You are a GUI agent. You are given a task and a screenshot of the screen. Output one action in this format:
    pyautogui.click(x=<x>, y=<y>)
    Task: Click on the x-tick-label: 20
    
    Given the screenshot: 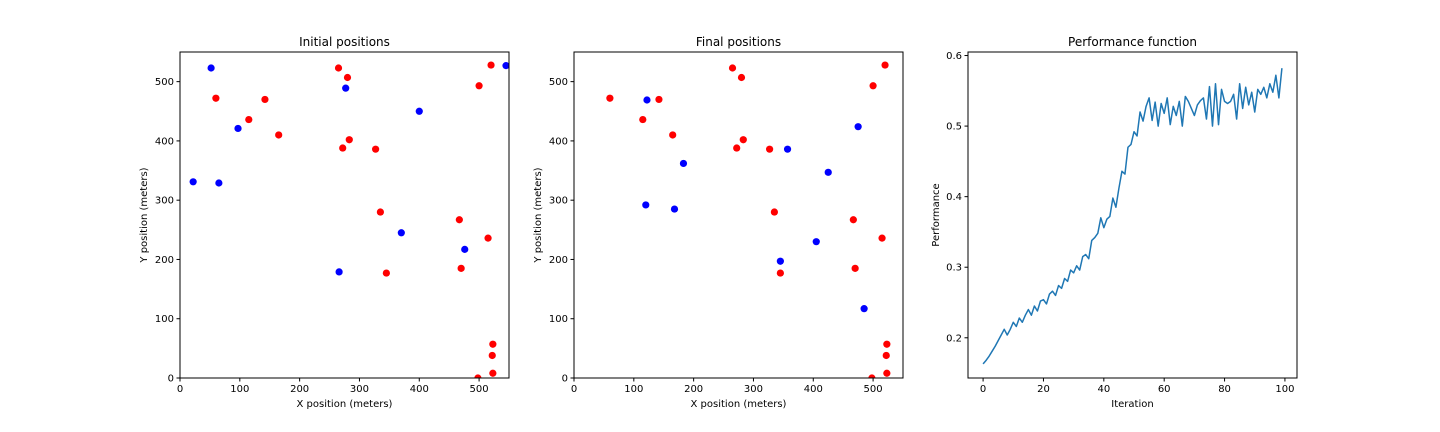 What is the action you would take?
    pyautogui.click(x=1043, y=389)
    